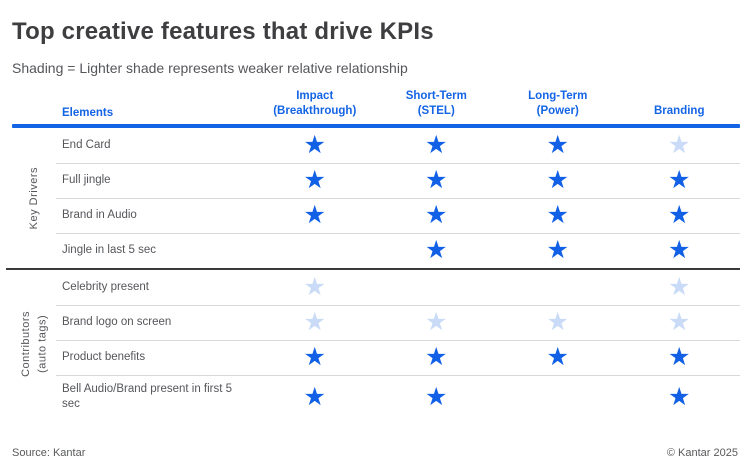  I want to click on table-row-full-jingle: Full jingle ★ ★ ★ ★, so click(398, 180).